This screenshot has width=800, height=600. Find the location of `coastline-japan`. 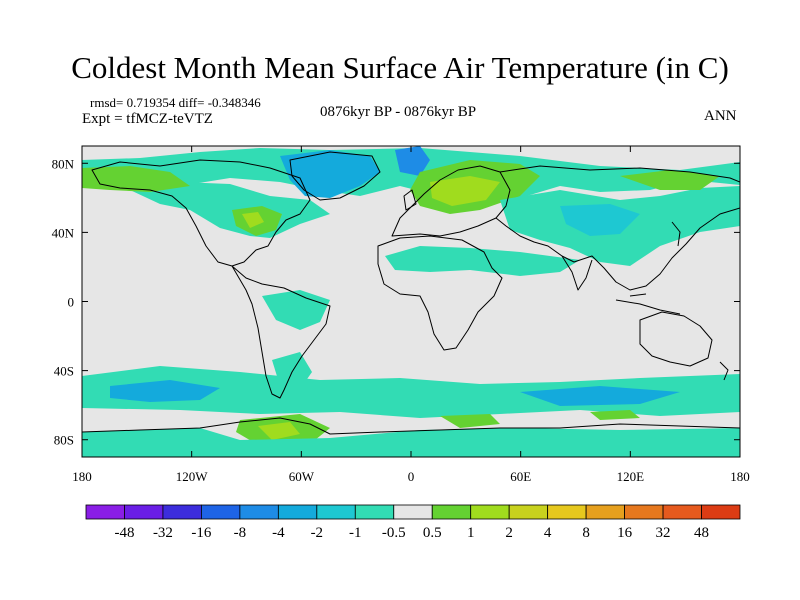

coastline-japan is located at coordinates (676, 234).